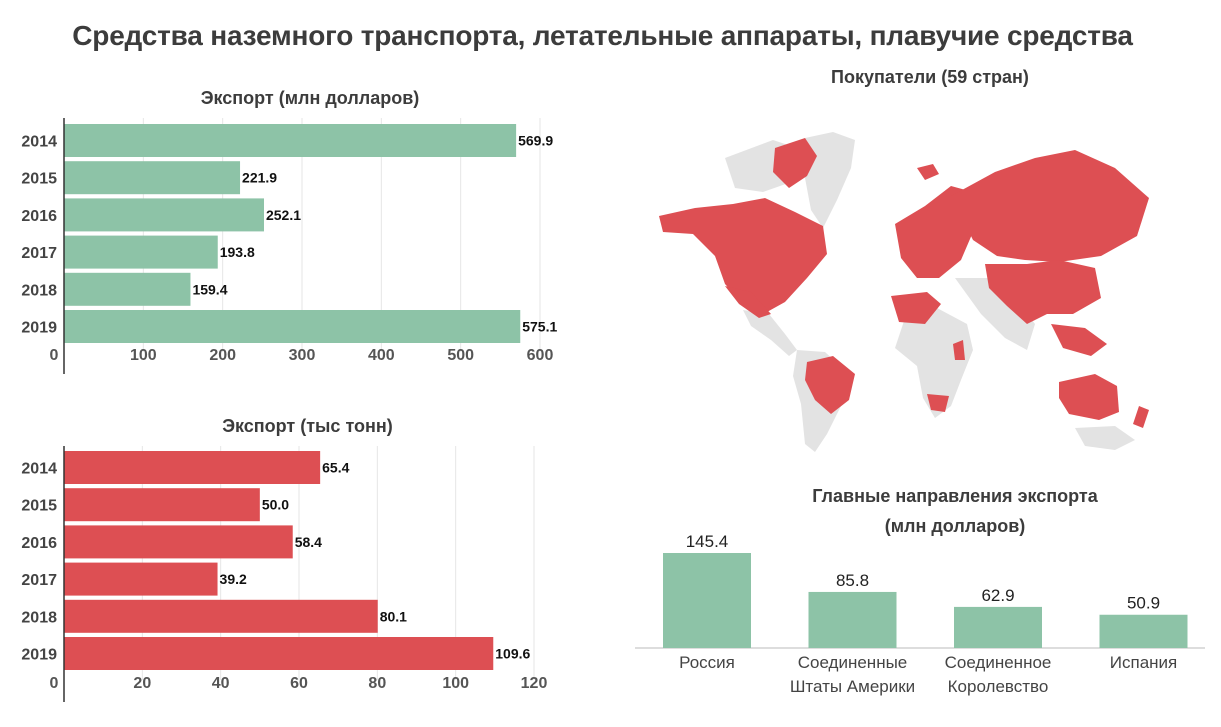 This screenshot has height=727, width=1221. Describe the element at coordinates (938, 403) in the screenshot. I see `south-africa-shape` at that location.